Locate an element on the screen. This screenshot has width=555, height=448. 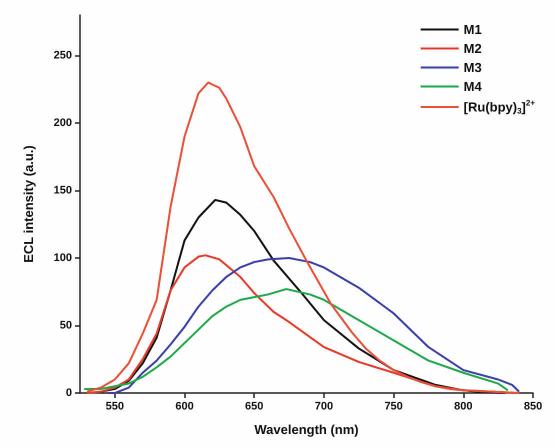
x-tick-label: 600 is located at coordinates (184, 406).